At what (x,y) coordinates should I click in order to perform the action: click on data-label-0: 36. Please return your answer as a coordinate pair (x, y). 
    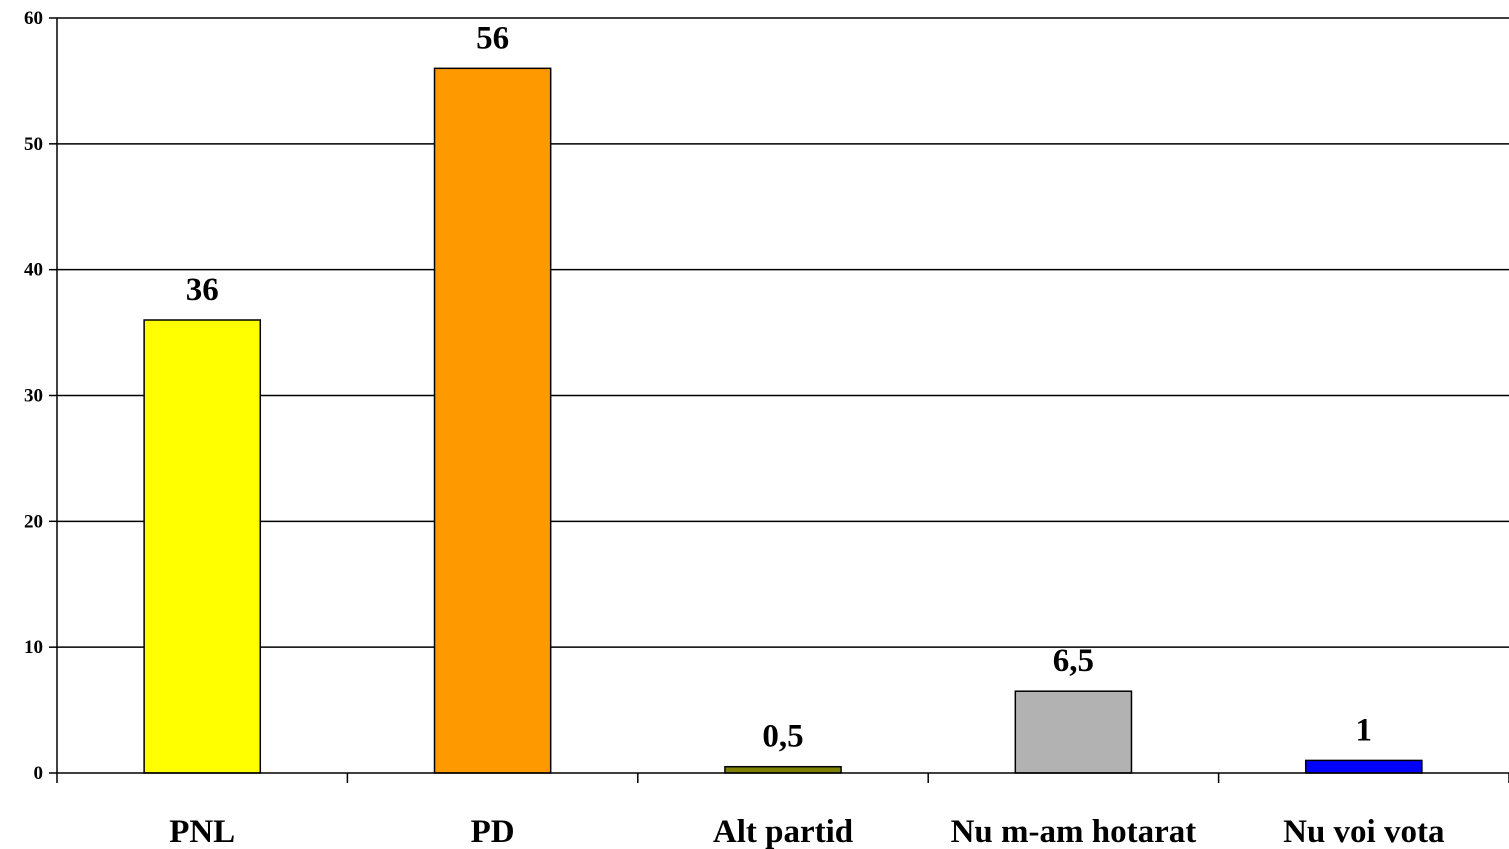
    Looking at the image, I should click on (202, 290).